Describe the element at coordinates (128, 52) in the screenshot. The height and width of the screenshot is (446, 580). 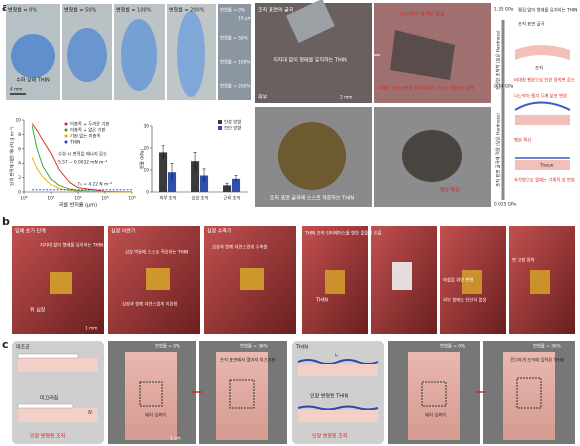
I see `film-photos` at that location.